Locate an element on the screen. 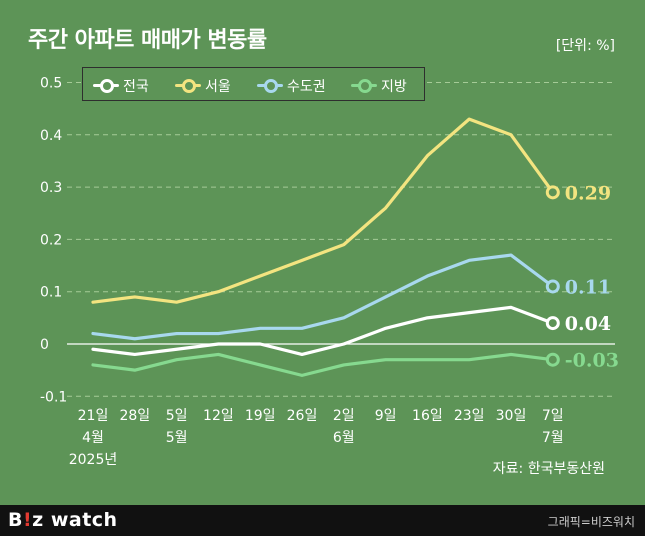 Image resolution: width=645 pixels, height=536 pixels. x-tick-label: 9일 is located at coordinates (386, 416).